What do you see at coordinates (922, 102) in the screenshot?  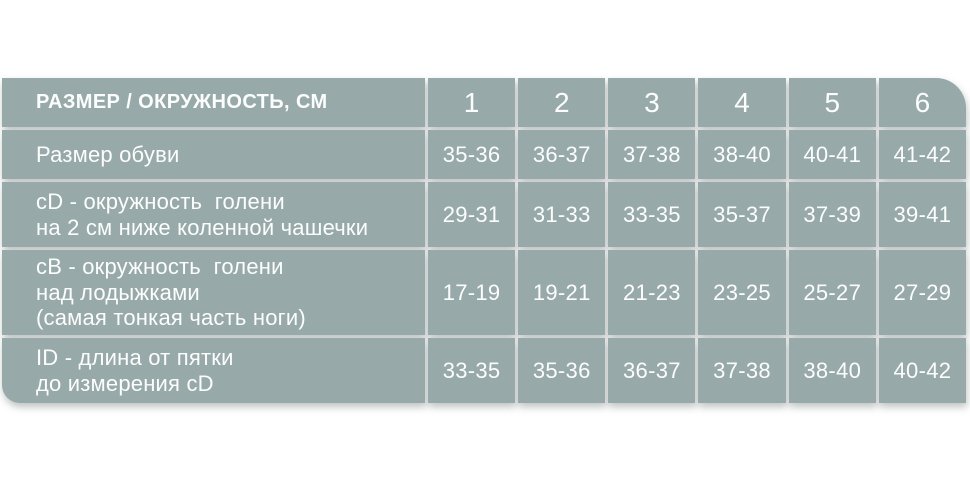 I see `column-header-6: 6` at bounding box center [922, 102].